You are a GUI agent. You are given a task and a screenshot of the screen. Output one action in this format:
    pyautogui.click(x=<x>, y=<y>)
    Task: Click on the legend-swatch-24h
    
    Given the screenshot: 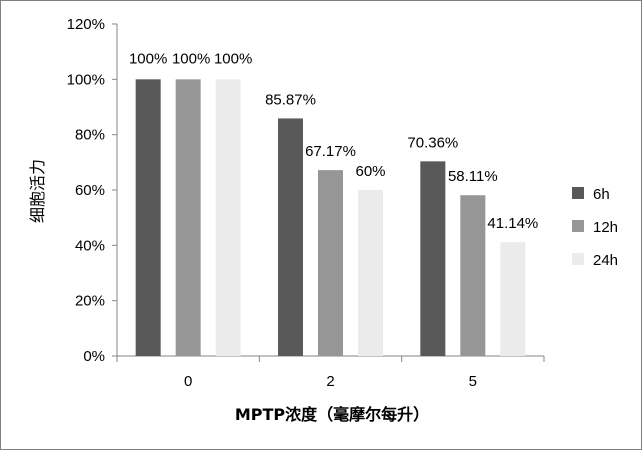 What is the action you would take?
    pyautogui.click(x=578, y=259)
    